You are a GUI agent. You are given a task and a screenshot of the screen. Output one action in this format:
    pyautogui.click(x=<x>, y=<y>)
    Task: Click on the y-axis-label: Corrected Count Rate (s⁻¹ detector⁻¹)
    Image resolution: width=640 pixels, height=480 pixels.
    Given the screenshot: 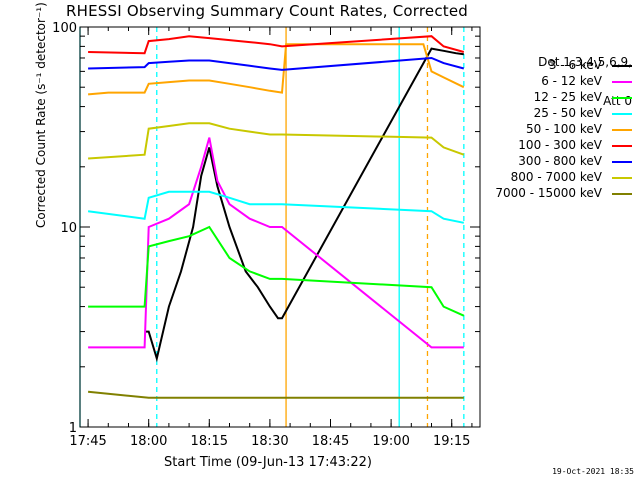 What is the action you would take?
    pyautogui.click(x=41, y=115)
    